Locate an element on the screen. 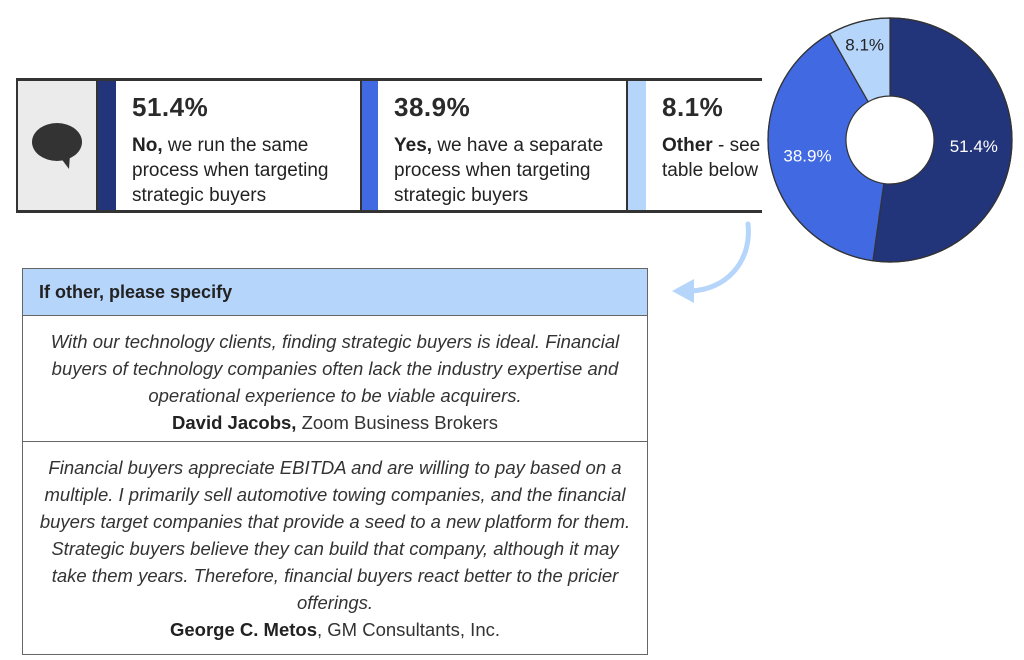  icon-cell is located at coordinates (58, 145).